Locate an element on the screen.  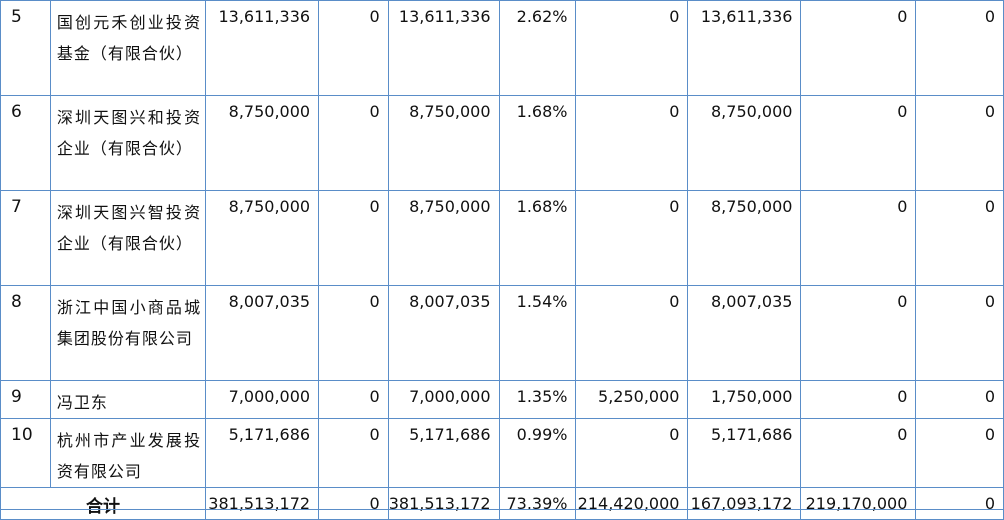
cell-value: 0.99% is located at coordinates (537, 453).